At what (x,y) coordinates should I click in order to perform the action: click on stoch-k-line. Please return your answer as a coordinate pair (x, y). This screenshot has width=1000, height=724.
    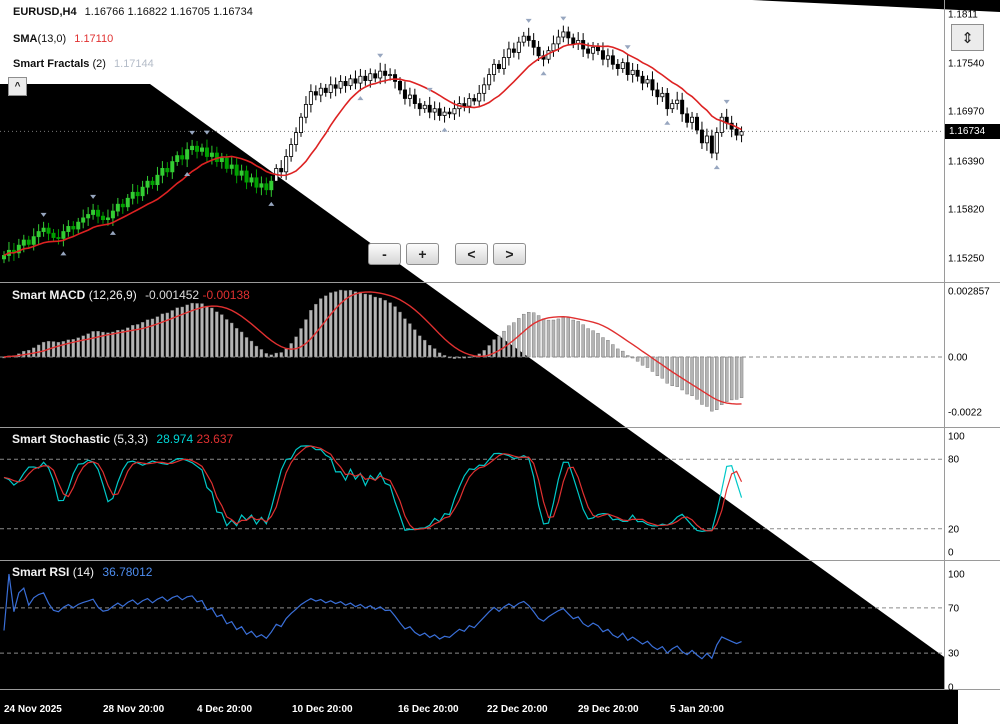
    Looking at the image, I should click on (373, 488).